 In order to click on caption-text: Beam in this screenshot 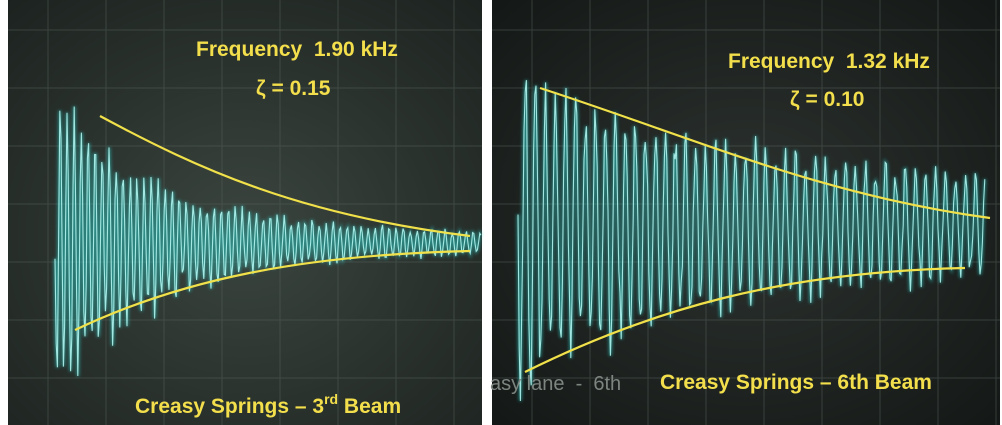, I will do `click(369, 406)`.